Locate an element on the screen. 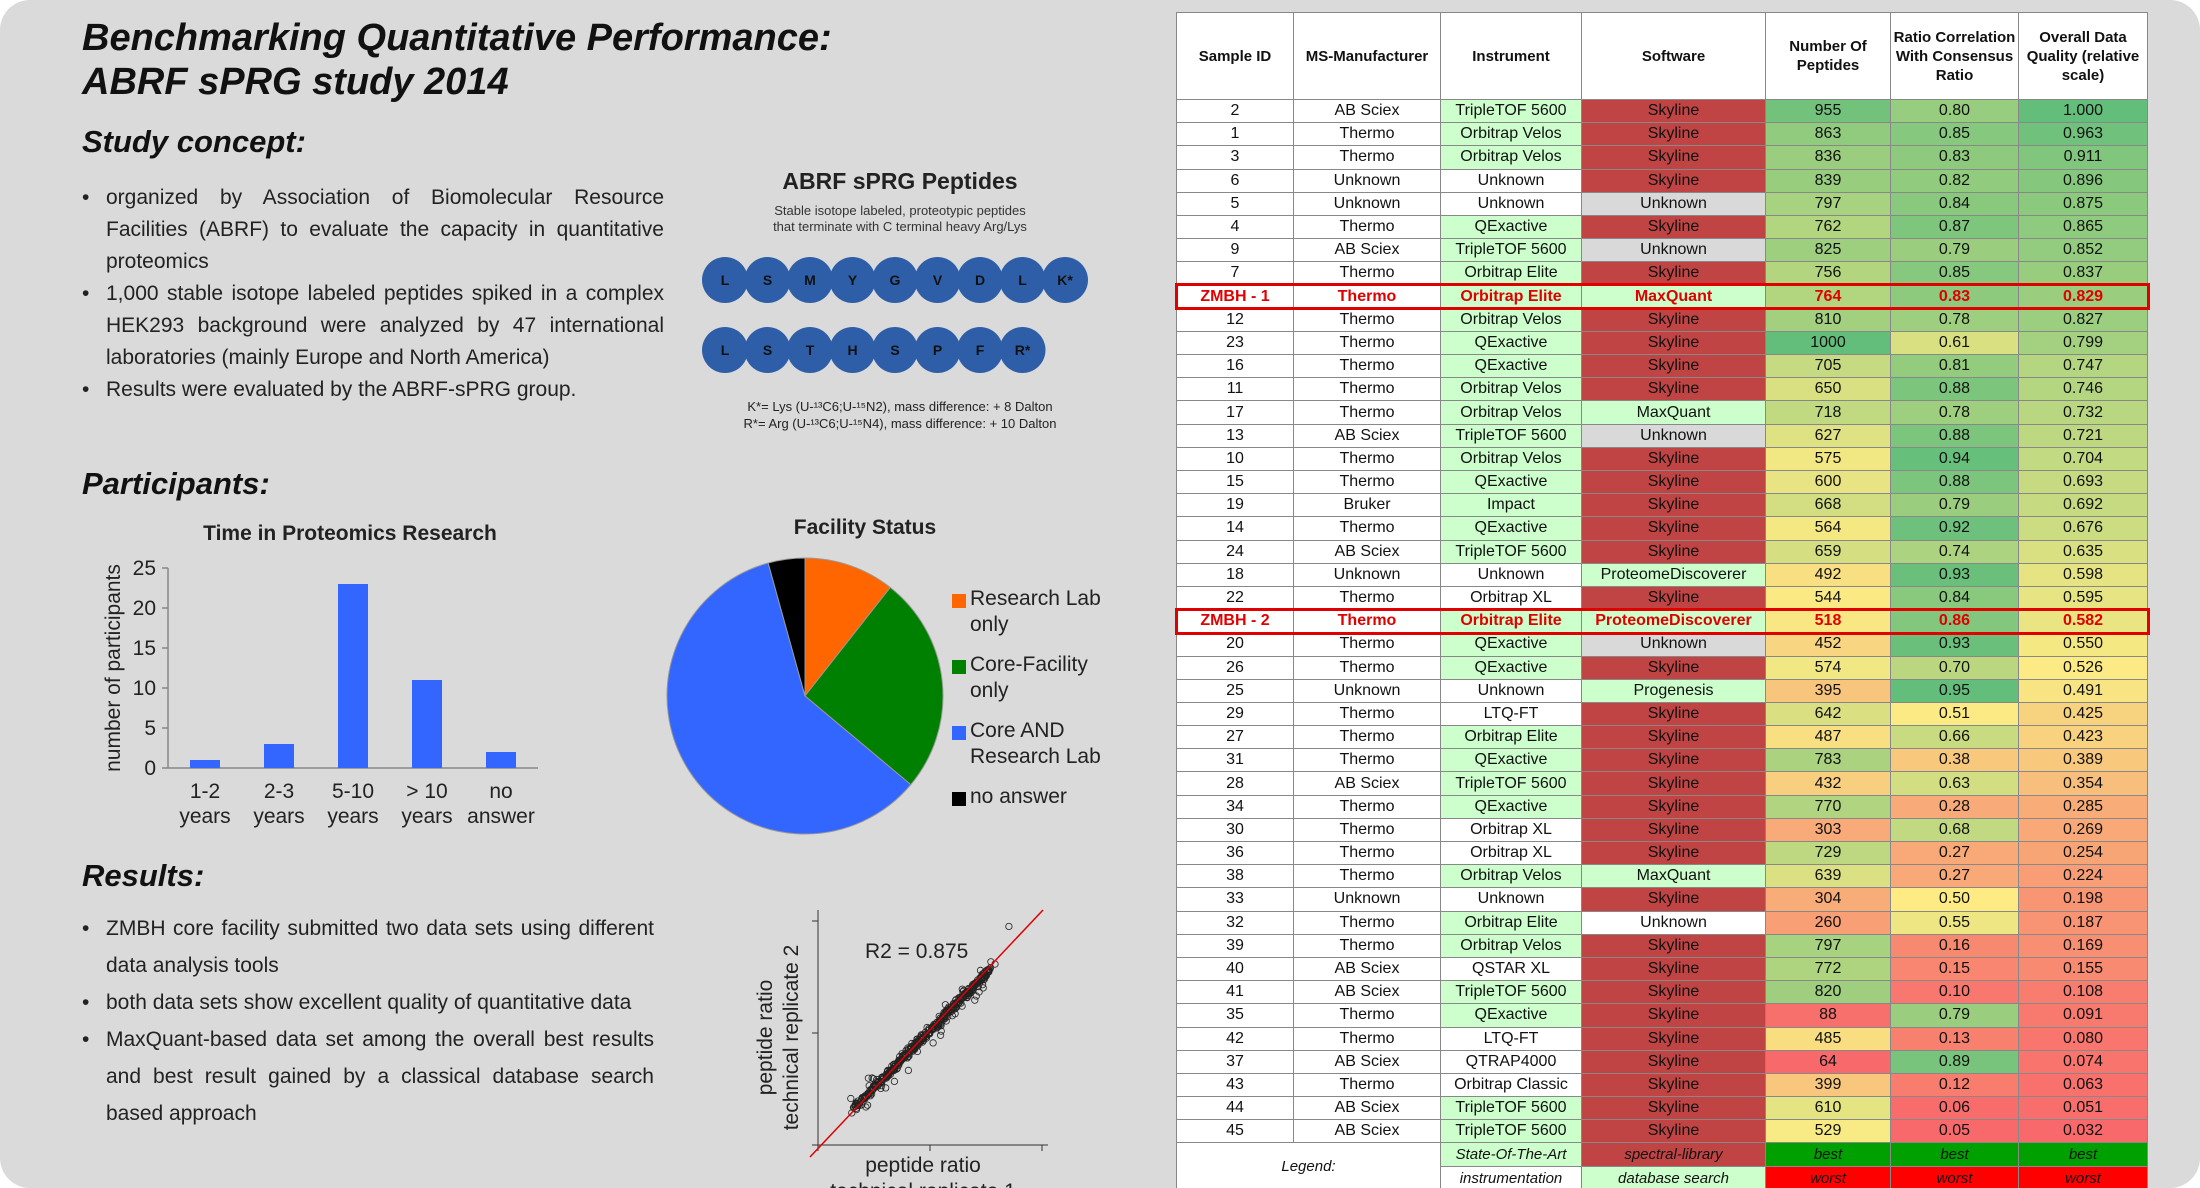  sample-id-cell: 1 is located at coordinates (1235, 134).